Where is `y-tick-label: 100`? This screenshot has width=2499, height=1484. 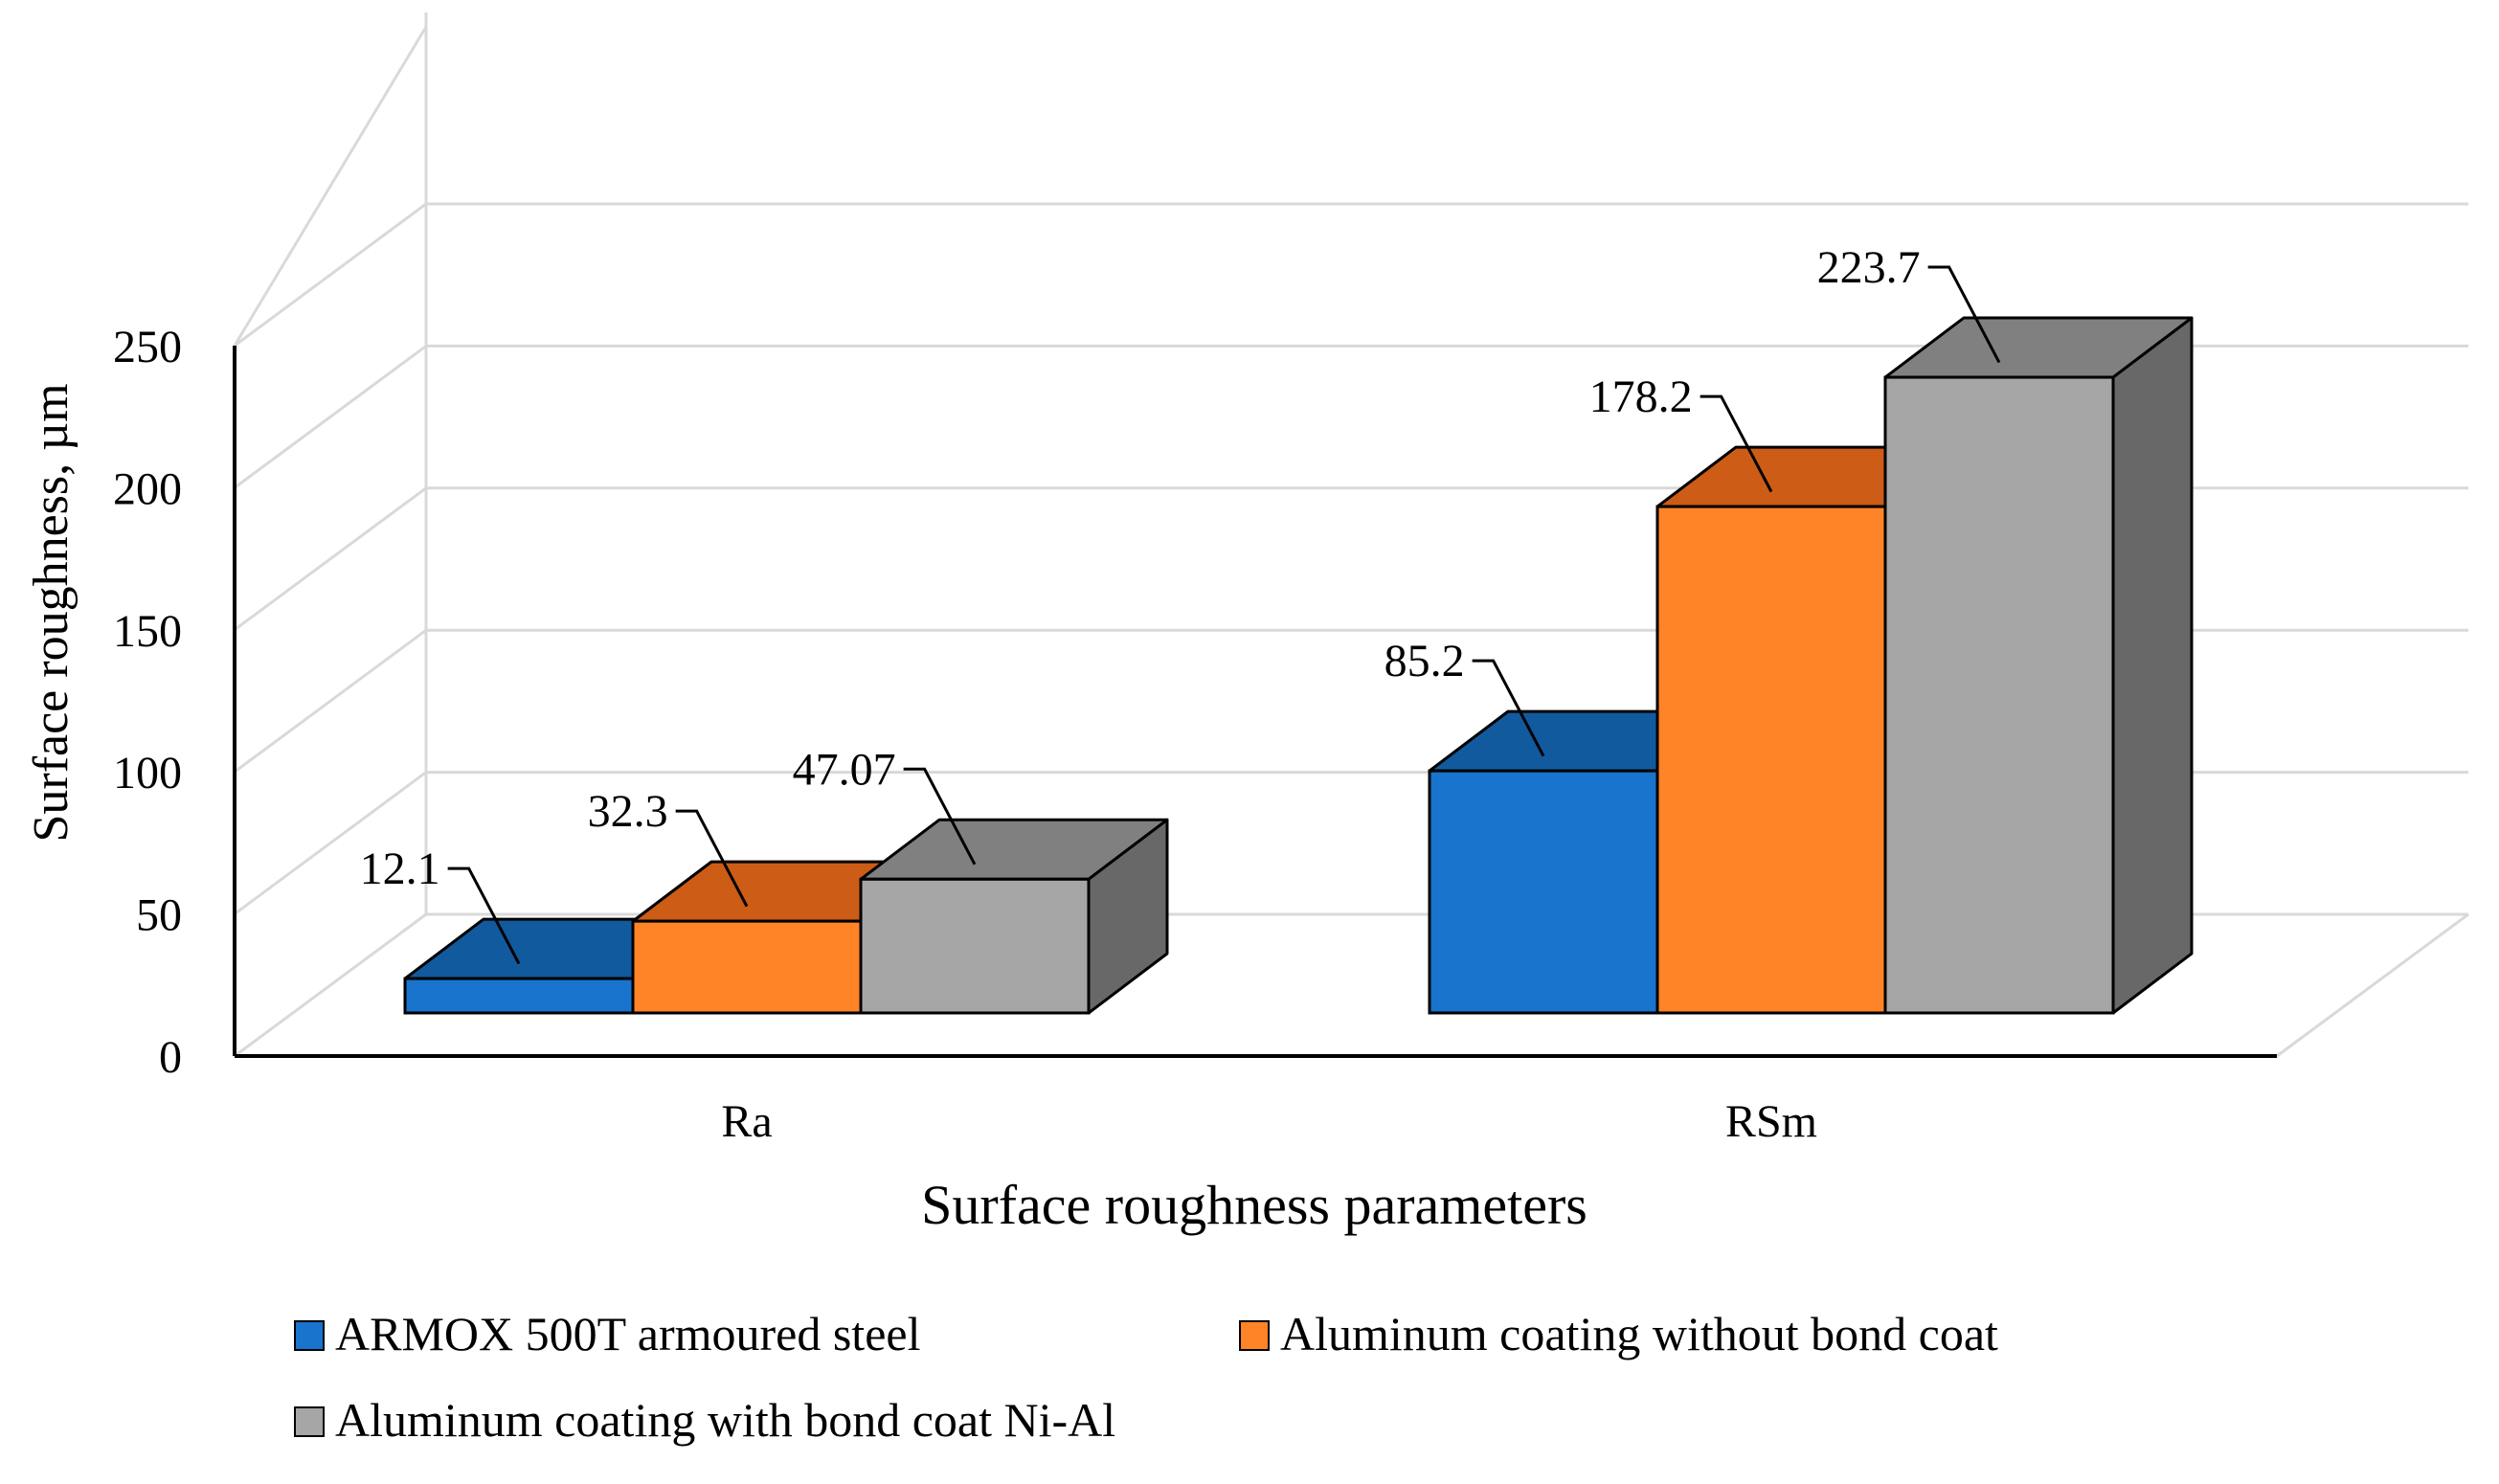
y-tick-label: 100 is located at coordinates (147, 773).